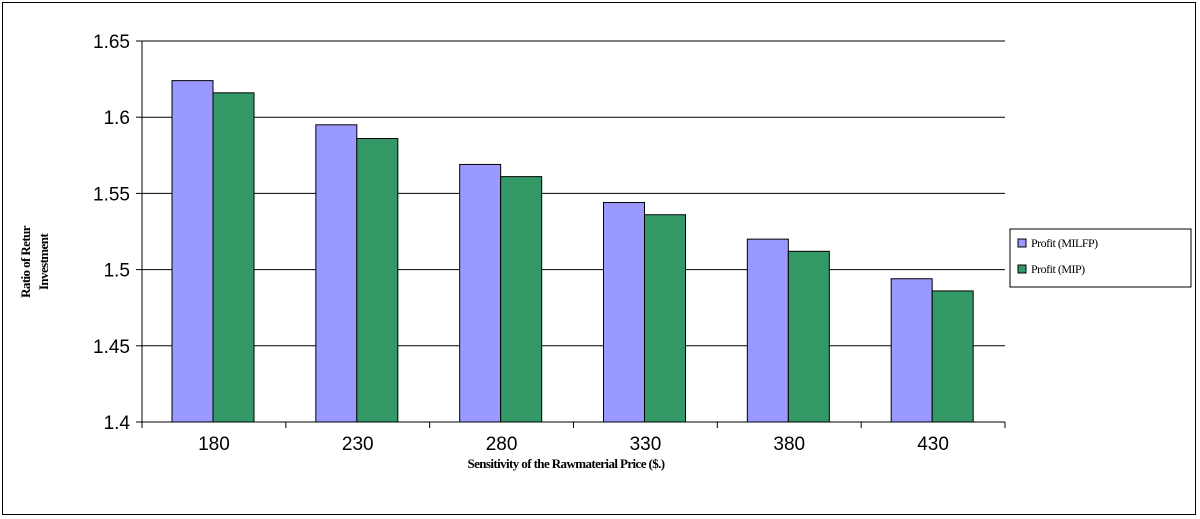 This screenshot has width=1200, height=519. I want to click on legend-box, so click(1100, 258).